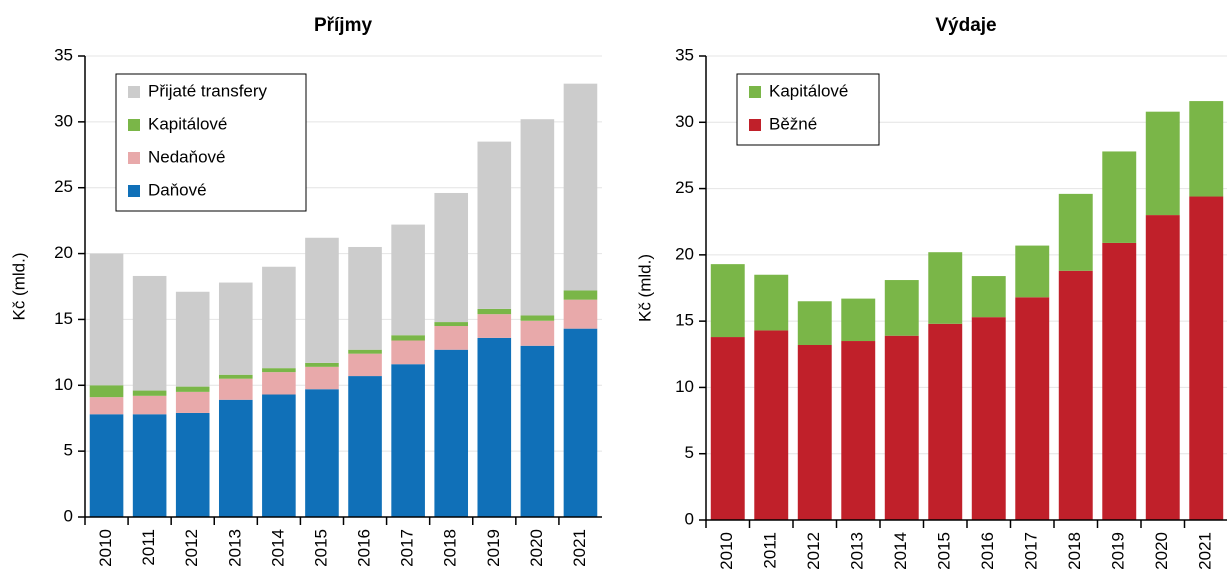 This screenshot has height=575, width=1227. I want to click on y-tick-label: 15, so click(684, 320).